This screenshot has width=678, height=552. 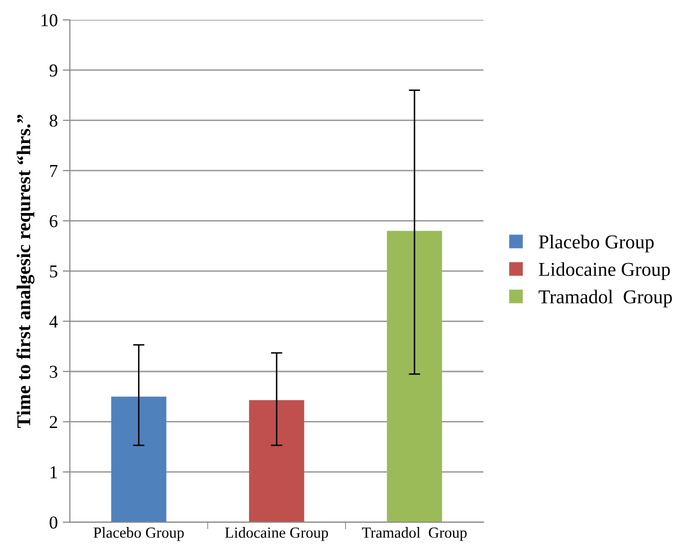 I want to click on y-tick-label: 0, so click(x=54, y=522).